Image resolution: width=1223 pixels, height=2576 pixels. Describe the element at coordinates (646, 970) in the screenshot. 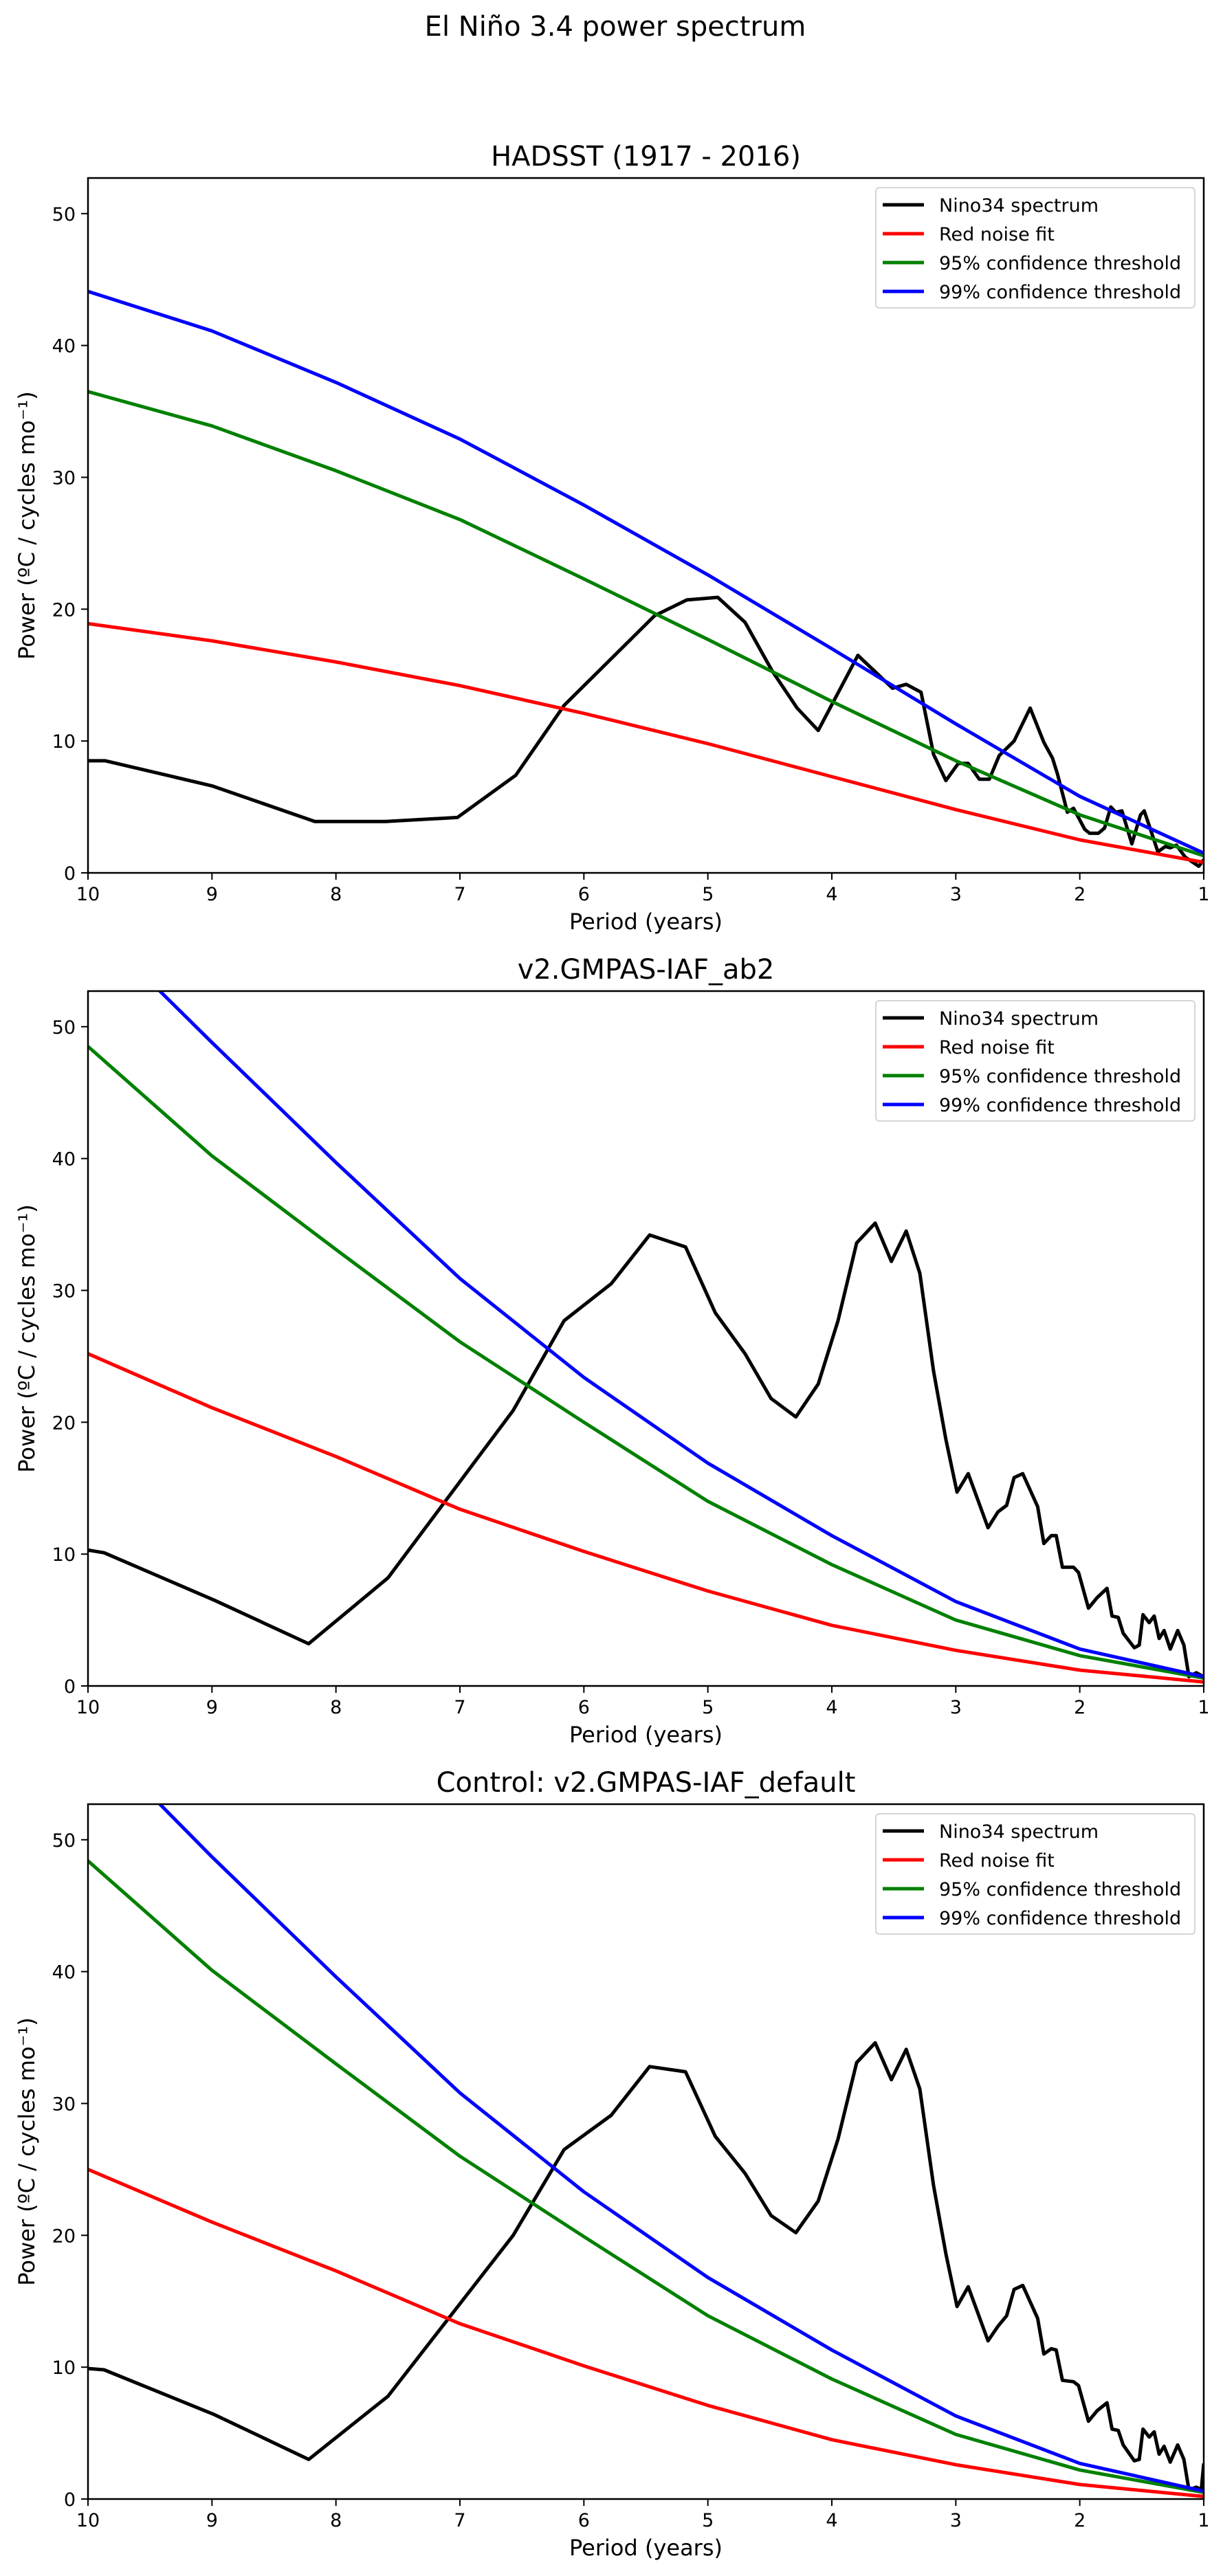

I see `subplot-title: v2.GMPAS-IAF_ab2` at that location.